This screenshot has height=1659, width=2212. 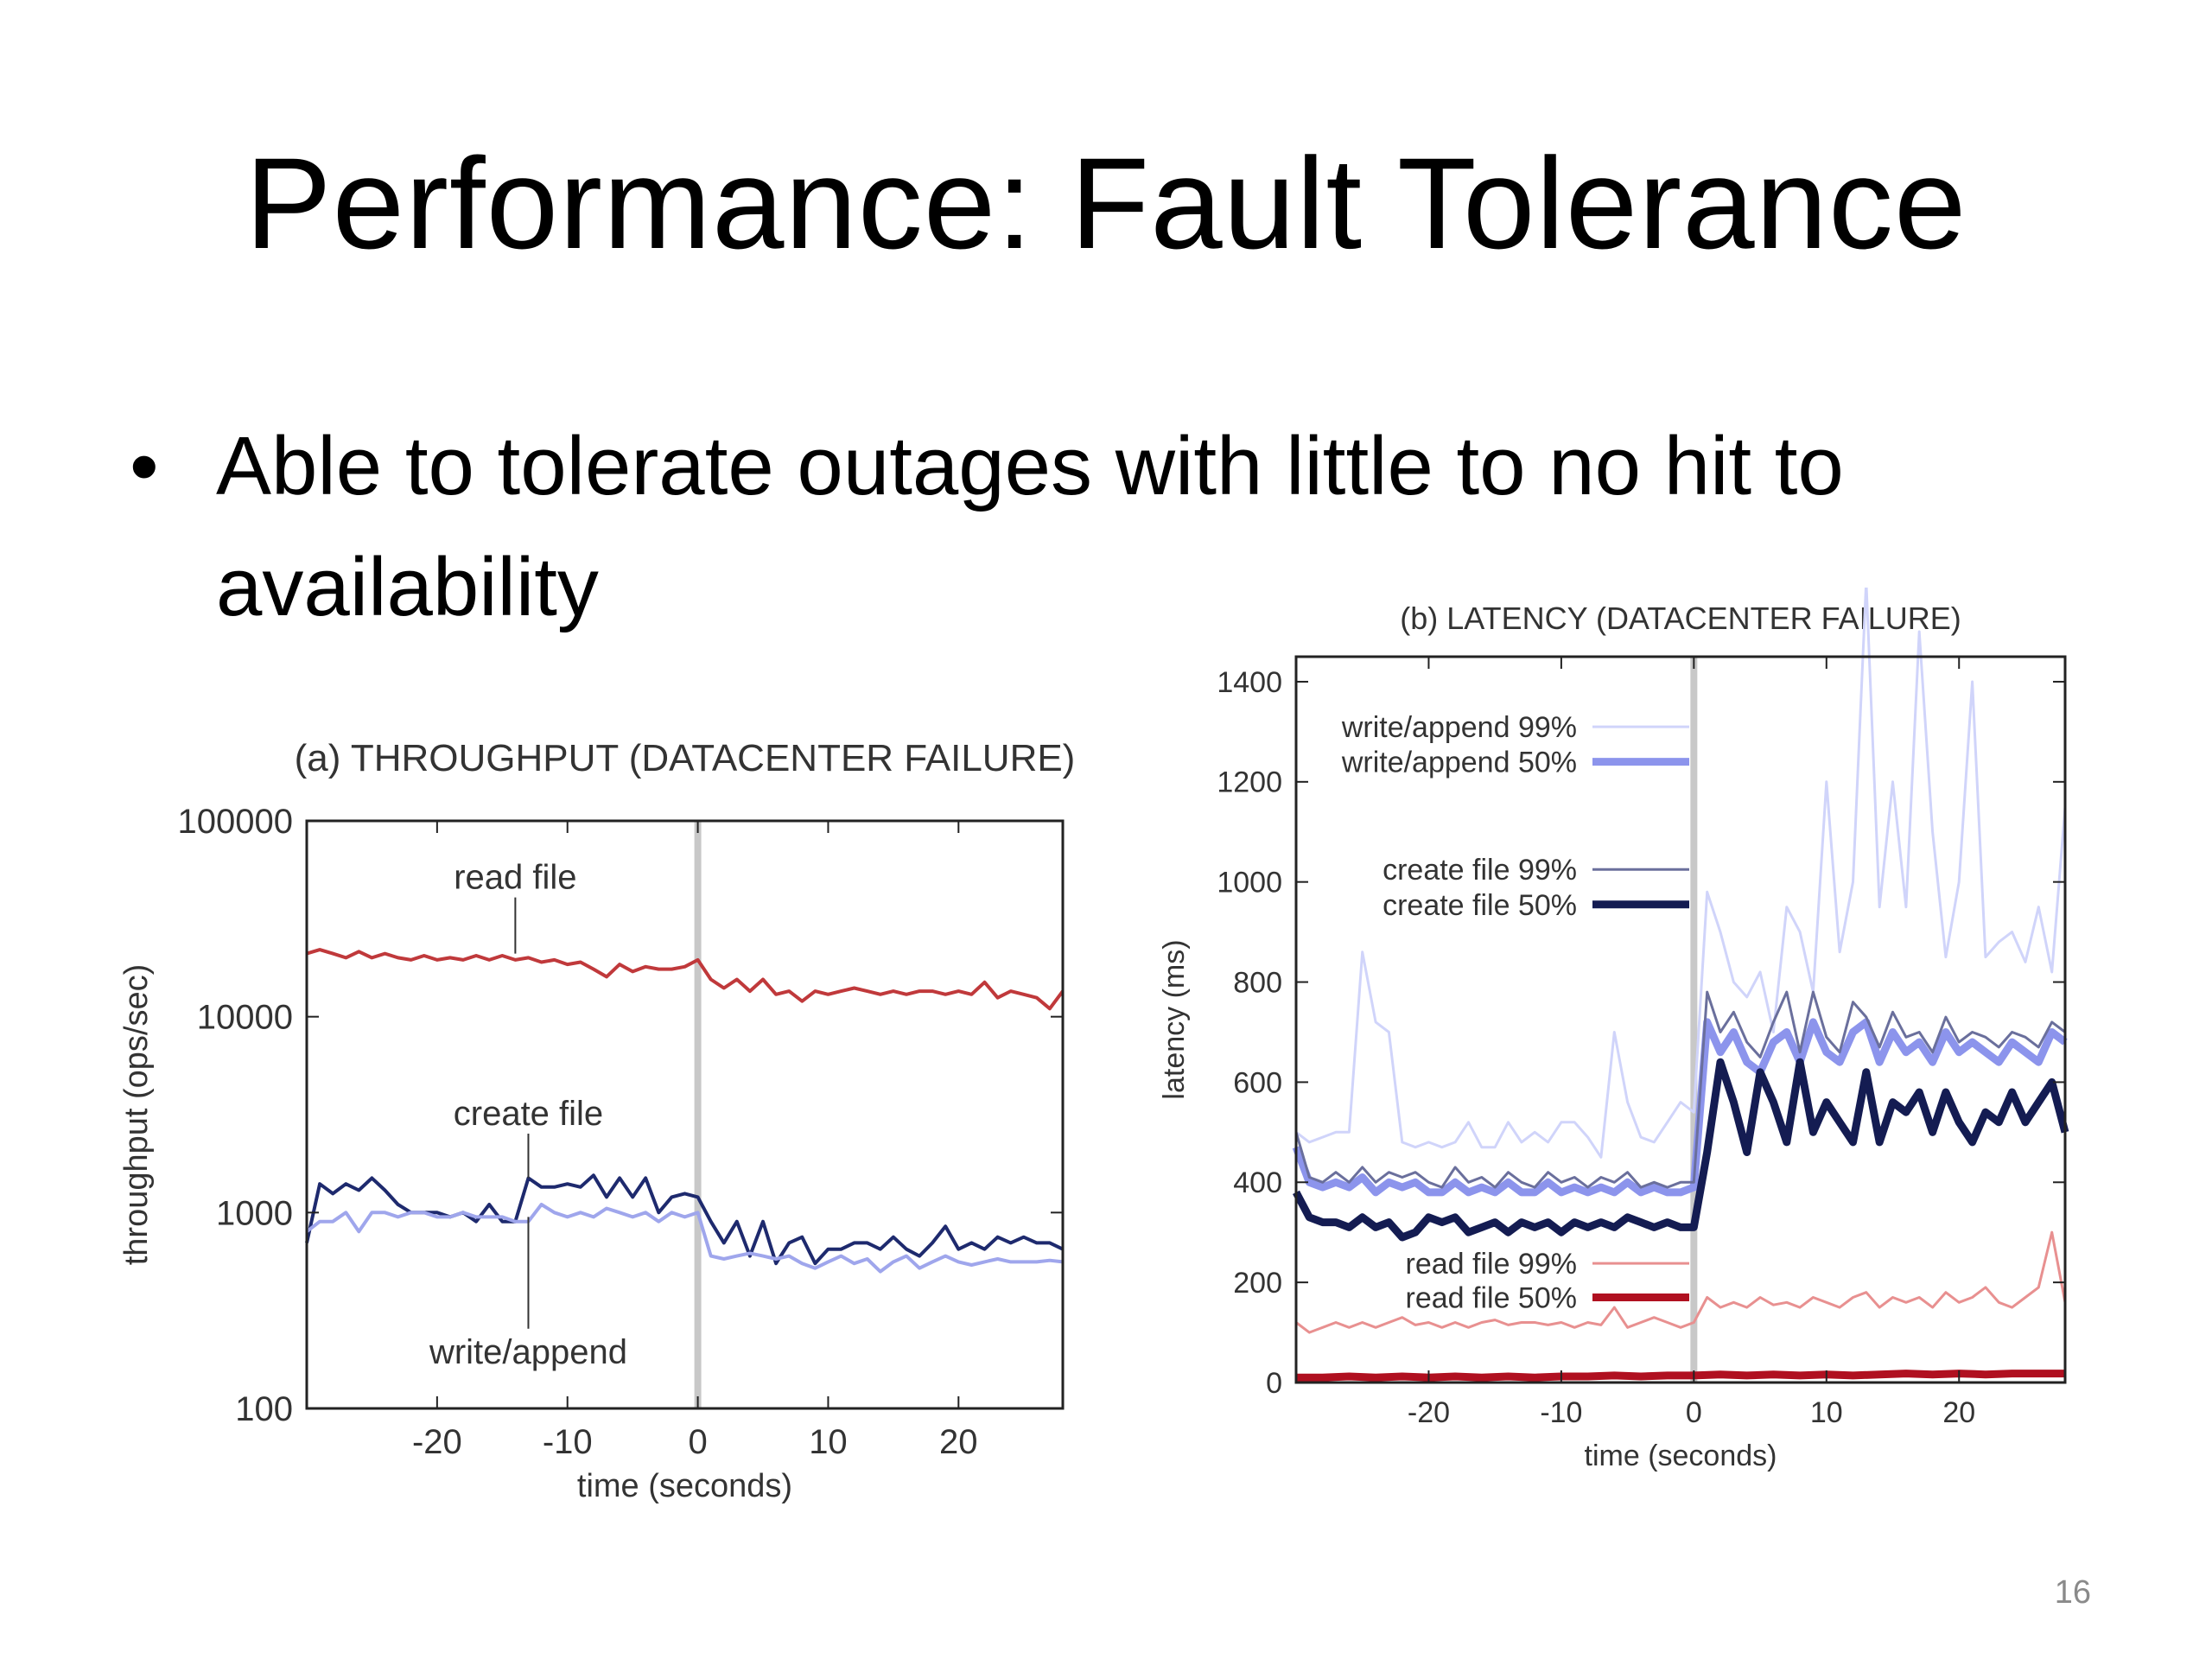 I want to click on y-tick-label: 100, so click(x=264, y=1409).